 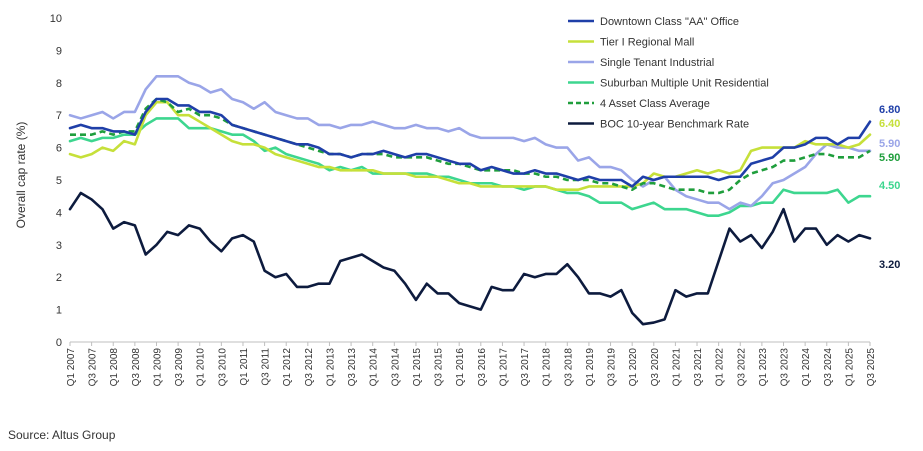 I want to click on end-label-1: 6.40, so click(x=889, y=124).